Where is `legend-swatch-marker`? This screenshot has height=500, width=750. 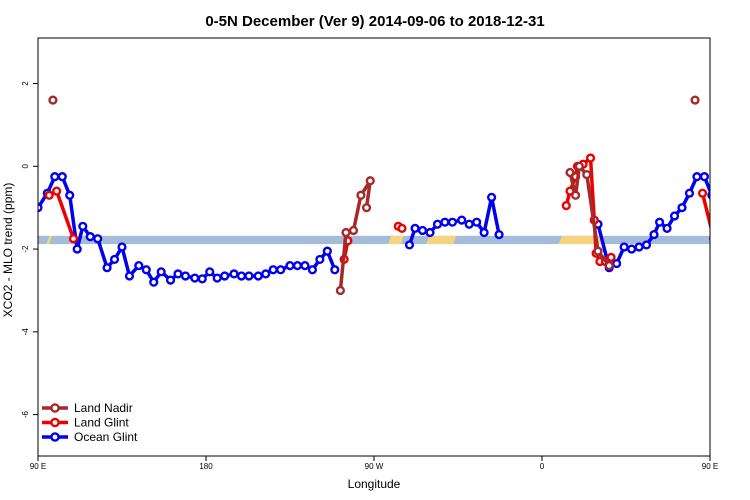
legend-swatch-marker is located at coordinates (55, 437).